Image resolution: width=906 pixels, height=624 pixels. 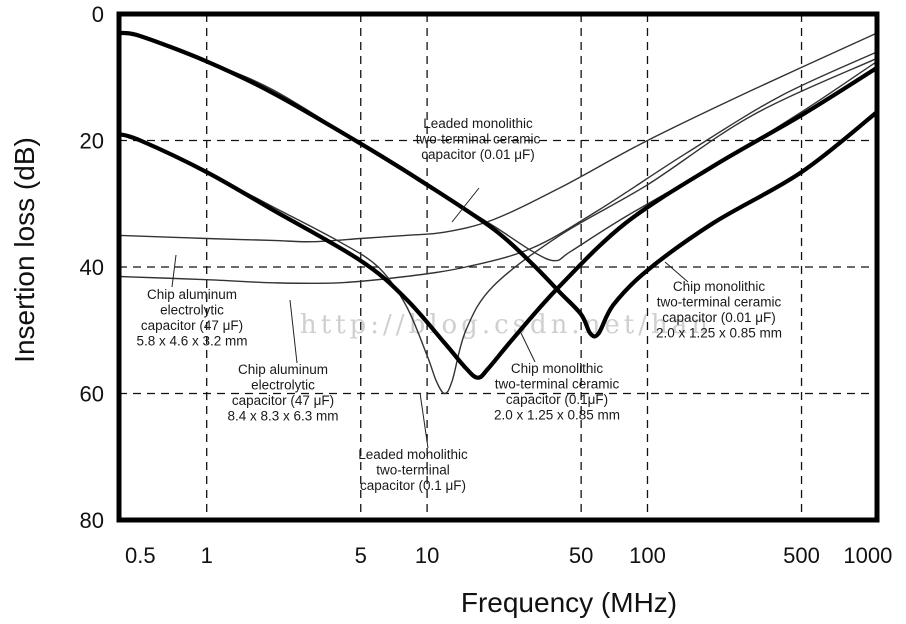 I want to click on y-tick-labels: 0 20 40 60 80, so click(x=92, y=267).